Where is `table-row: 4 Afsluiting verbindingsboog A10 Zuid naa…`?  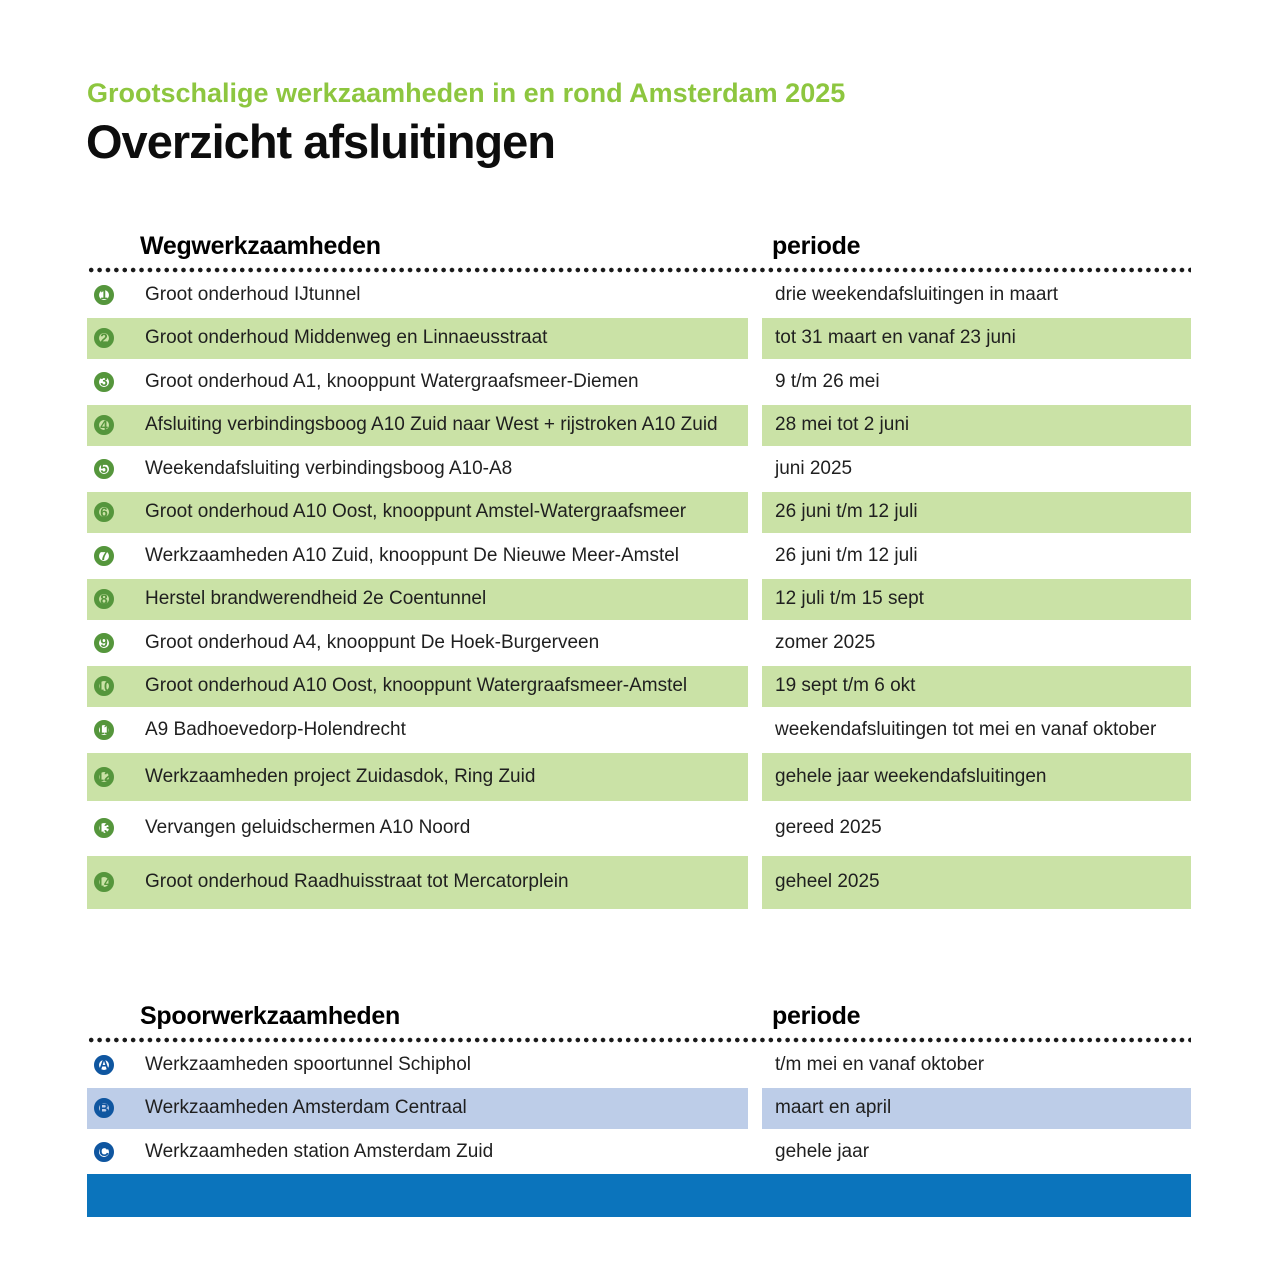
table-row: 4 Afsluiting verbindingsboog A10 Zuid naa… is located at coordinates (639, 426).